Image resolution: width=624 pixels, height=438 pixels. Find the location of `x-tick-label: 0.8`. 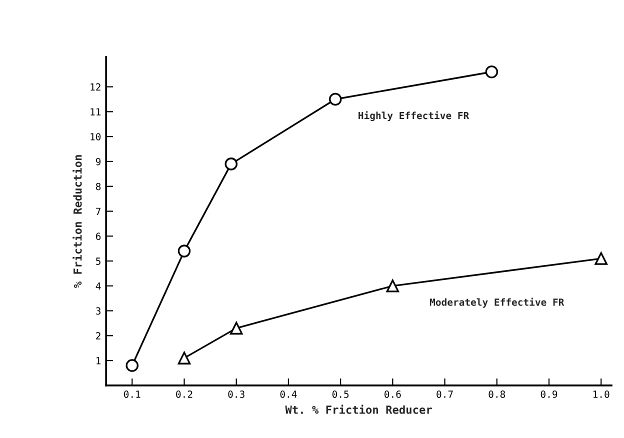

x-tick-label: 0.8 is located at coordinates (497, 394).